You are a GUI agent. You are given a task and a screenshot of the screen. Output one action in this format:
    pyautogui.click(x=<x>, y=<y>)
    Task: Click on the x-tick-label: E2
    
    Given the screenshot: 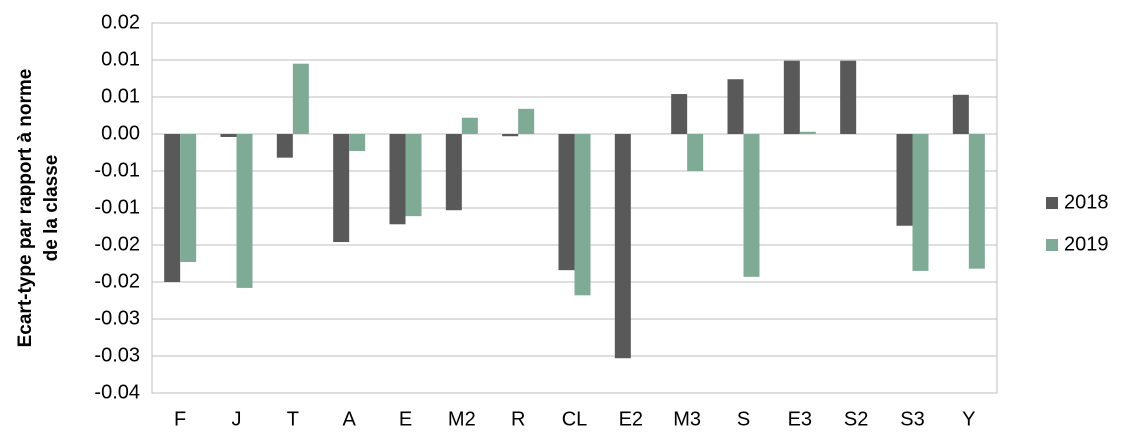 What is the action you would take?
    pyautogui.click(x=631, y=419)
    